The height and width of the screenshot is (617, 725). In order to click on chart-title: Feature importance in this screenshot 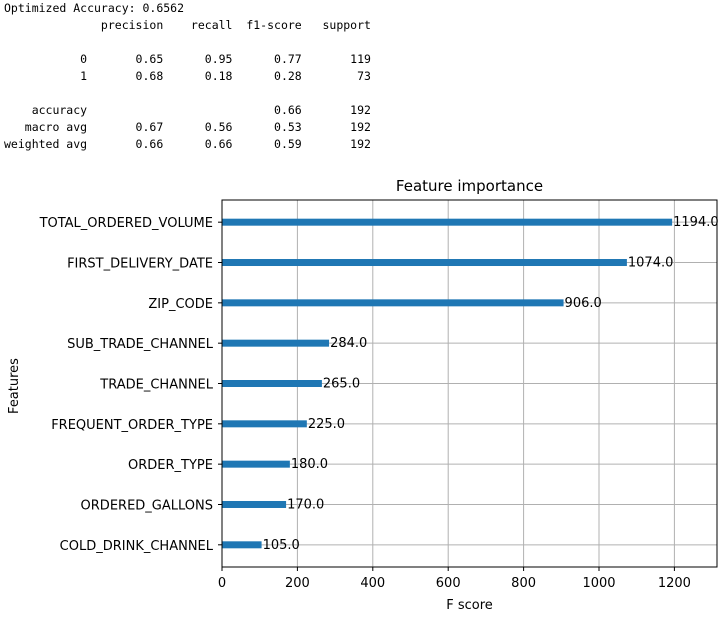, I will do `click(469, 186)`.